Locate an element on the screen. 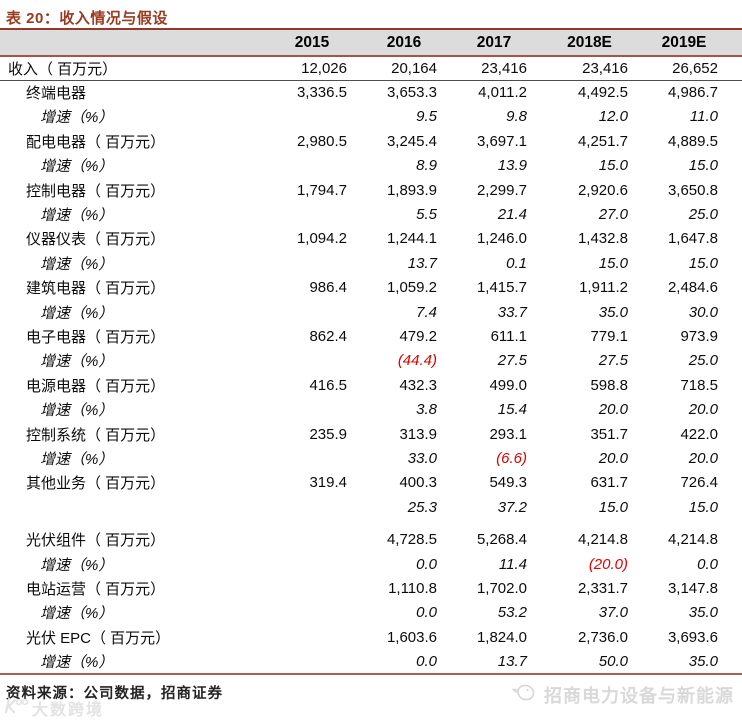 Image resolution: width=742 pixels, height=726 pixels. growth-row: 增速（%） 8.9 13.9 15.0 15.0 is located at coordinates (371, 166).